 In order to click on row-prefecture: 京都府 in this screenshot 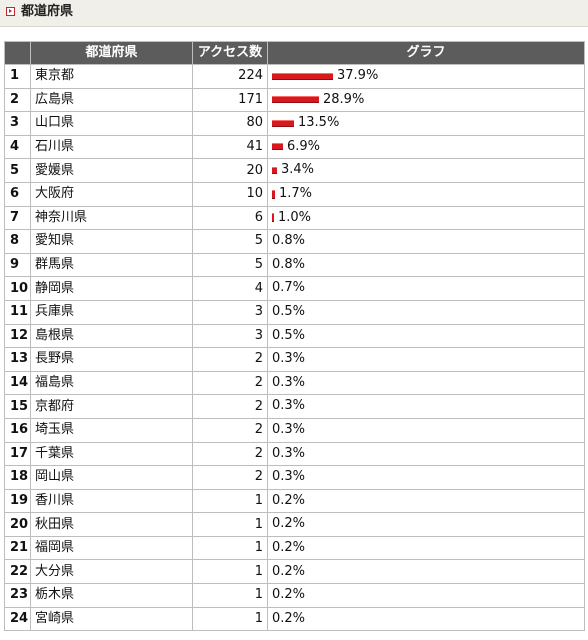, I will do `click(111, 406)`.